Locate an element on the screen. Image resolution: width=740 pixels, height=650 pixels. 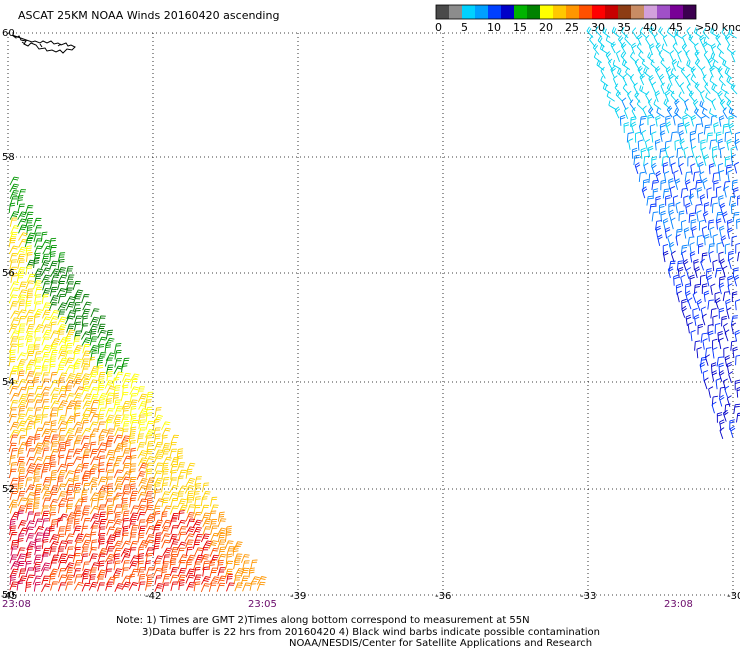
colorbar-swatch is located at coordinates (507, 12).